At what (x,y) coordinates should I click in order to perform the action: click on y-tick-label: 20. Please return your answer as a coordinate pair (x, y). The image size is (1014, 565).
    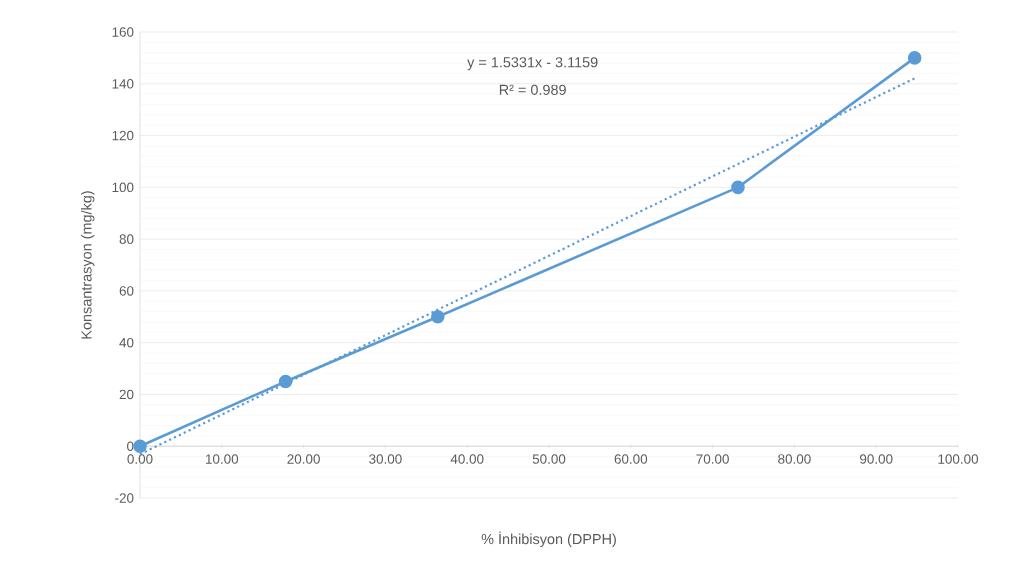
    Looking at the image, I should click on (126, 394).